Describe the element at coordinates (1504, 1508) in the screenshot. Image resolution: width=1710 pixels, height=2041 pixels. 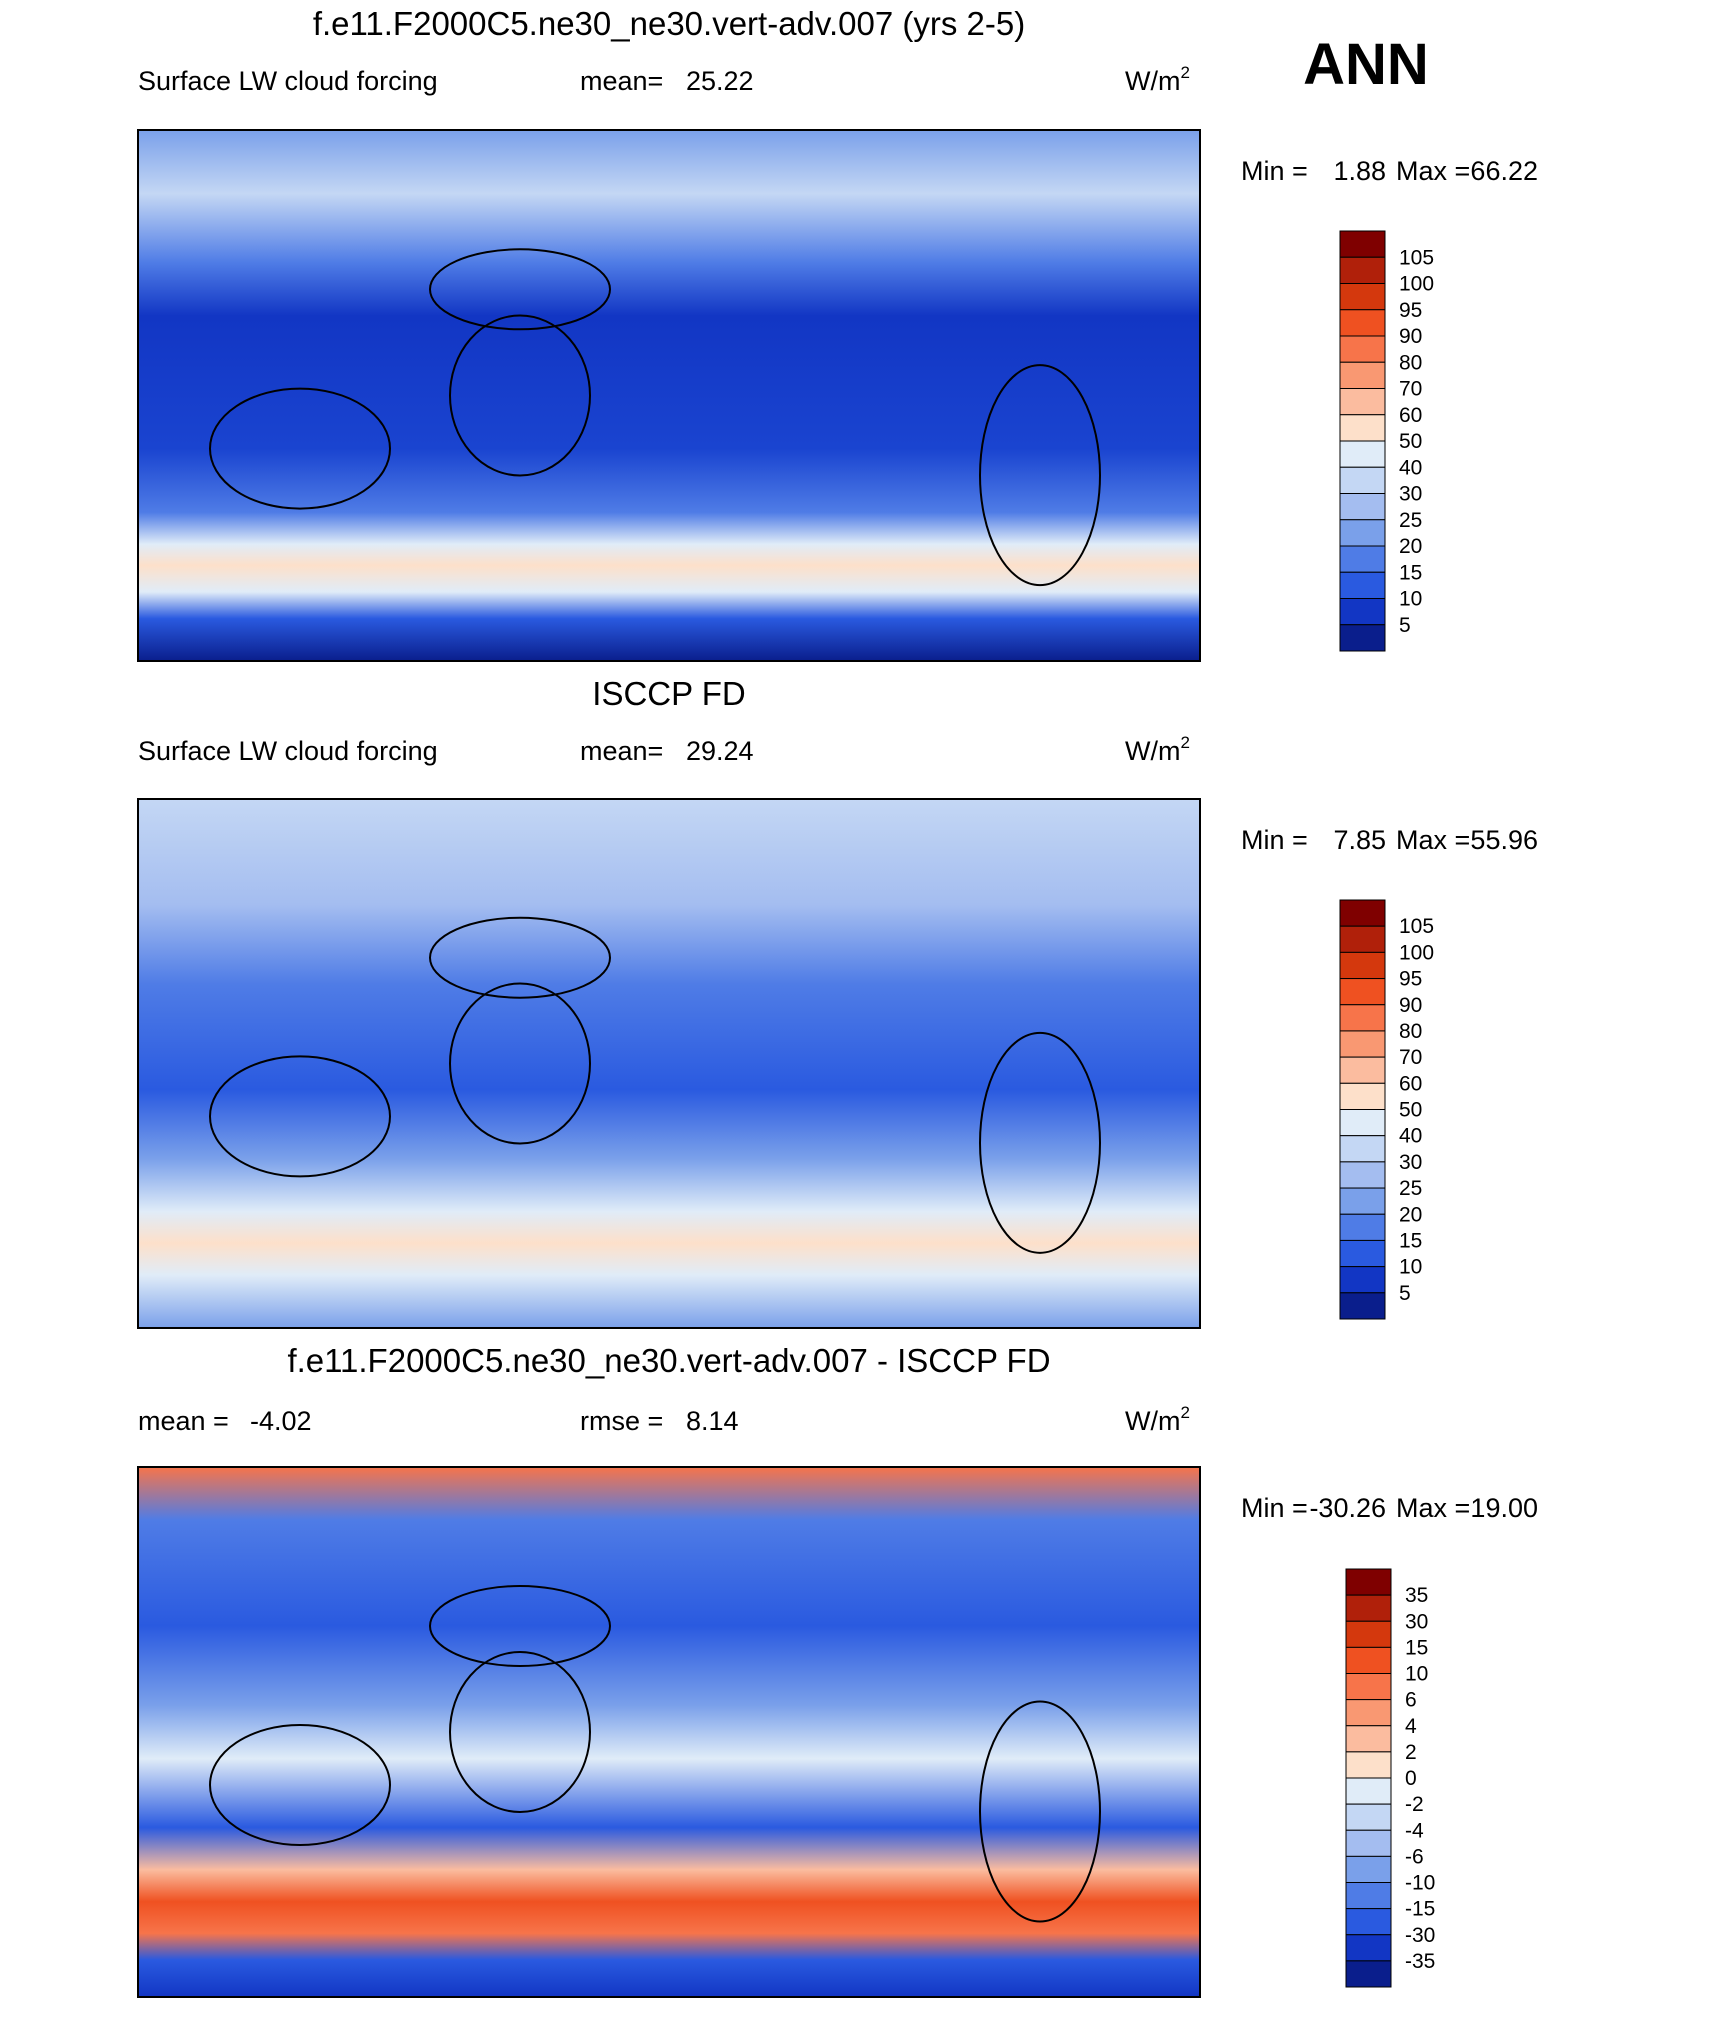
I see `max-value: 19.00` at that location.